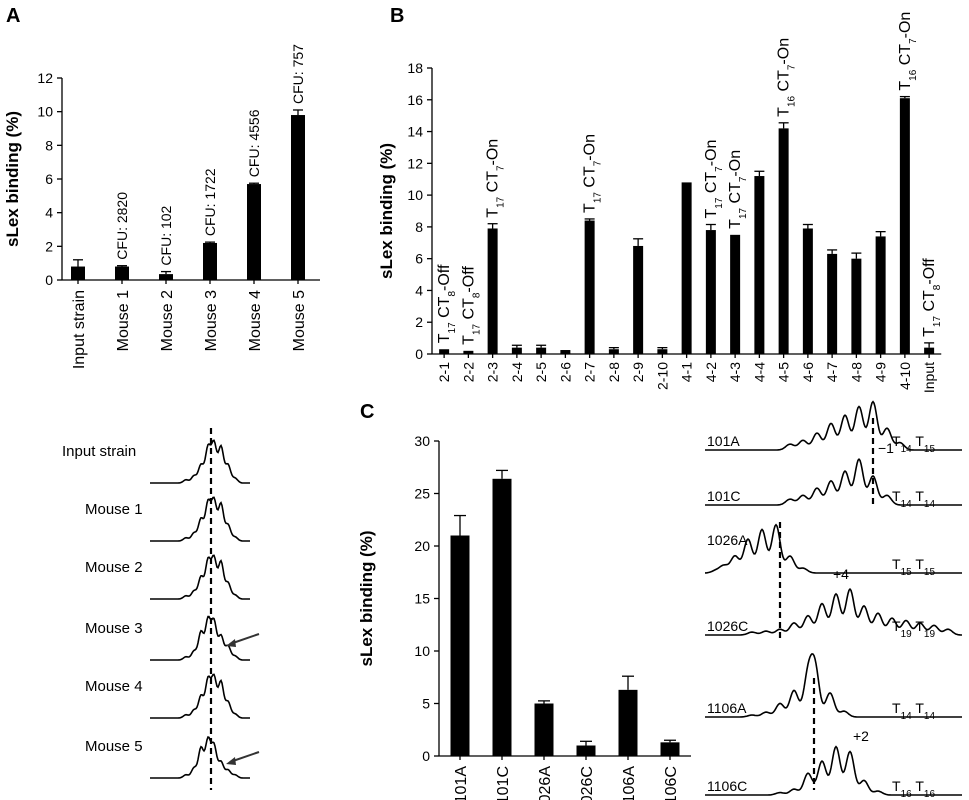 The width and height of the screenshot is (969, 800). I want to click on bar-101C, so click(502, 617).